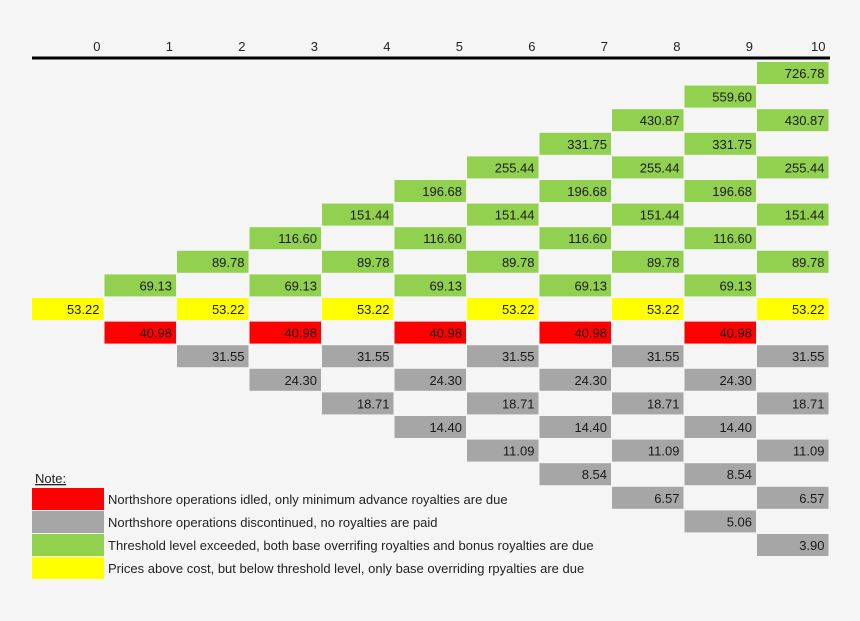  I want to click on cell-value: 430.87, so click(805, 120).